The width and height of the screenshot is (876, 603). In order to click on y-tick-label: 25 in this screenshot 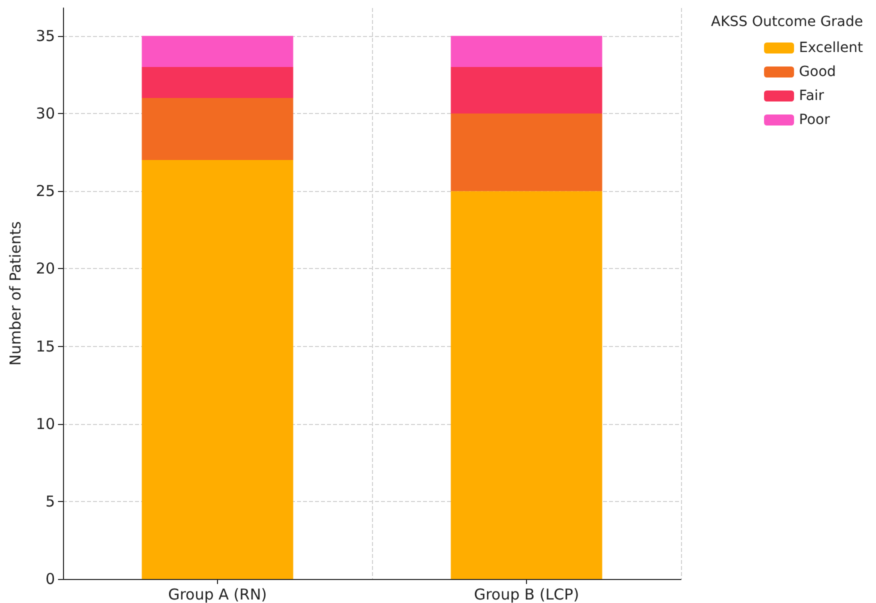, I will do `click(45, 191)`.